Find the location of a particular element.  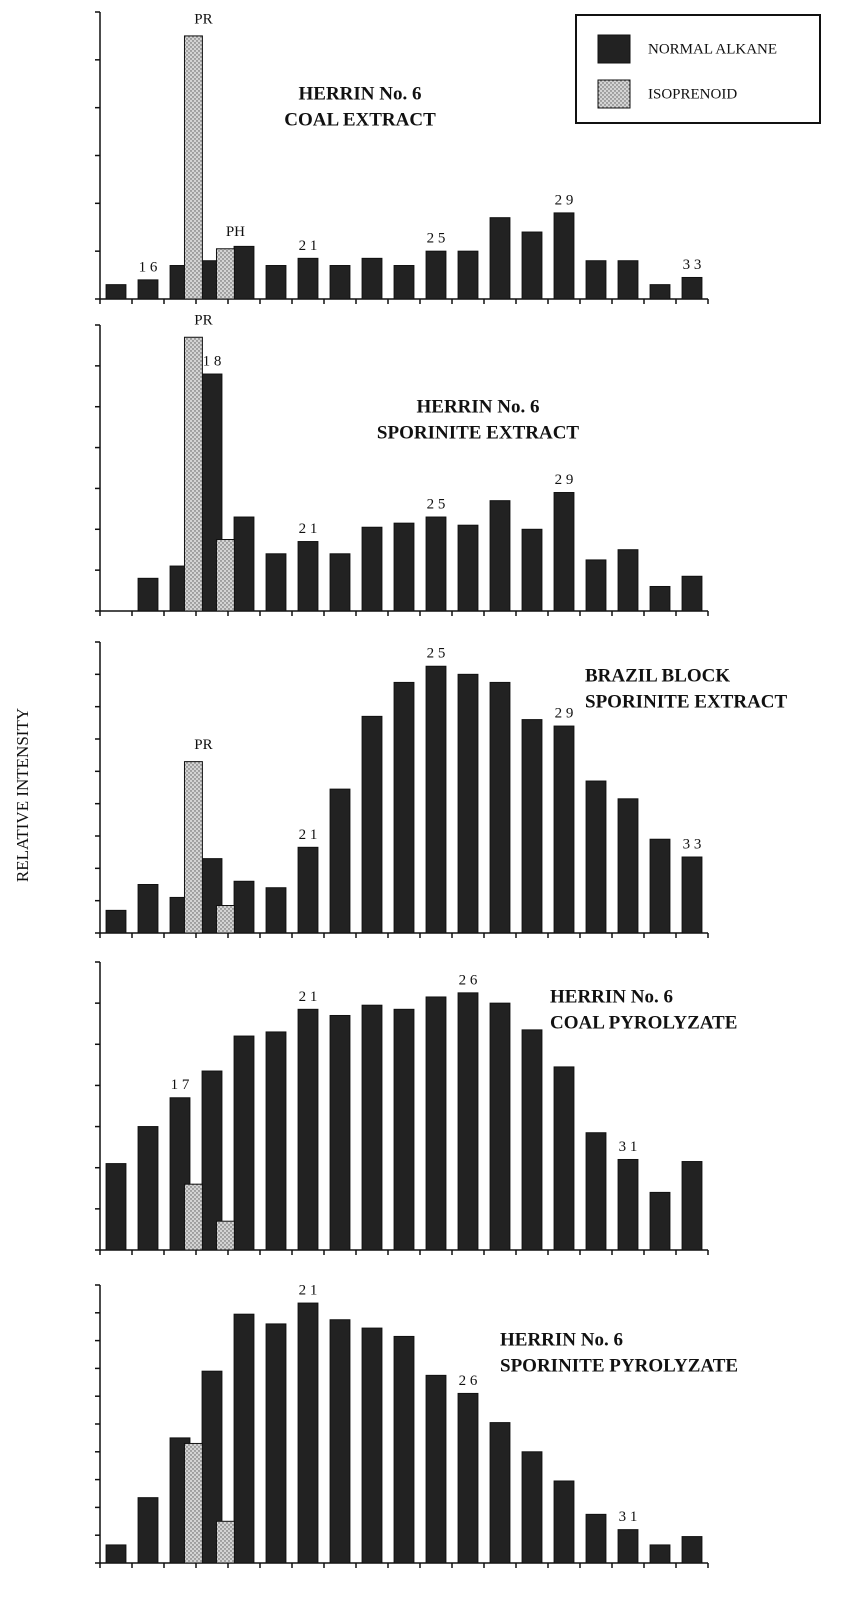

legend-label: ISOPRENOID is located at coordinates (692, 94).